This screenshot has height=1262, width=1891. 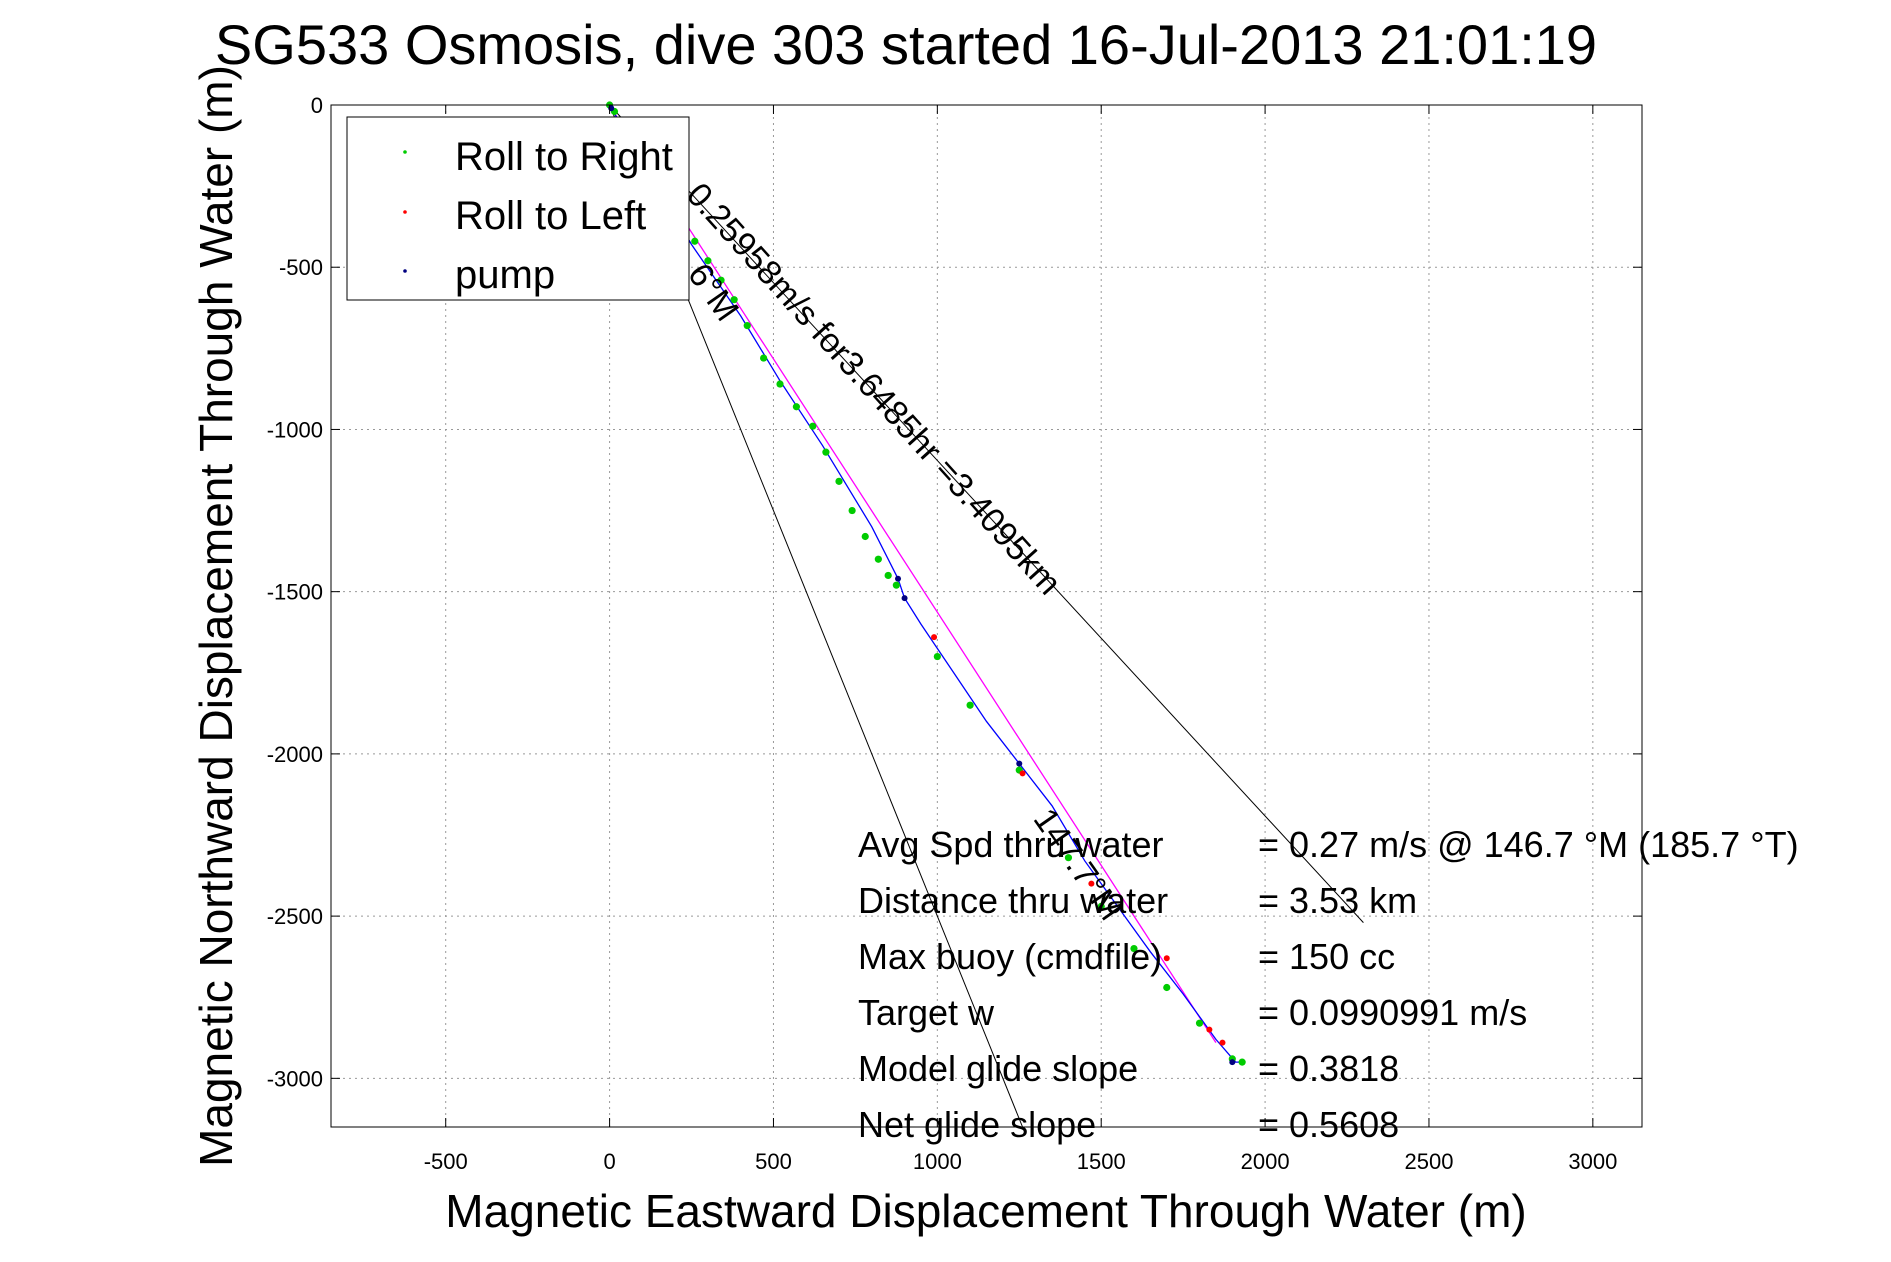 I want to click on info-label: Avg Spd thru water, so click(x=1011, y=844).